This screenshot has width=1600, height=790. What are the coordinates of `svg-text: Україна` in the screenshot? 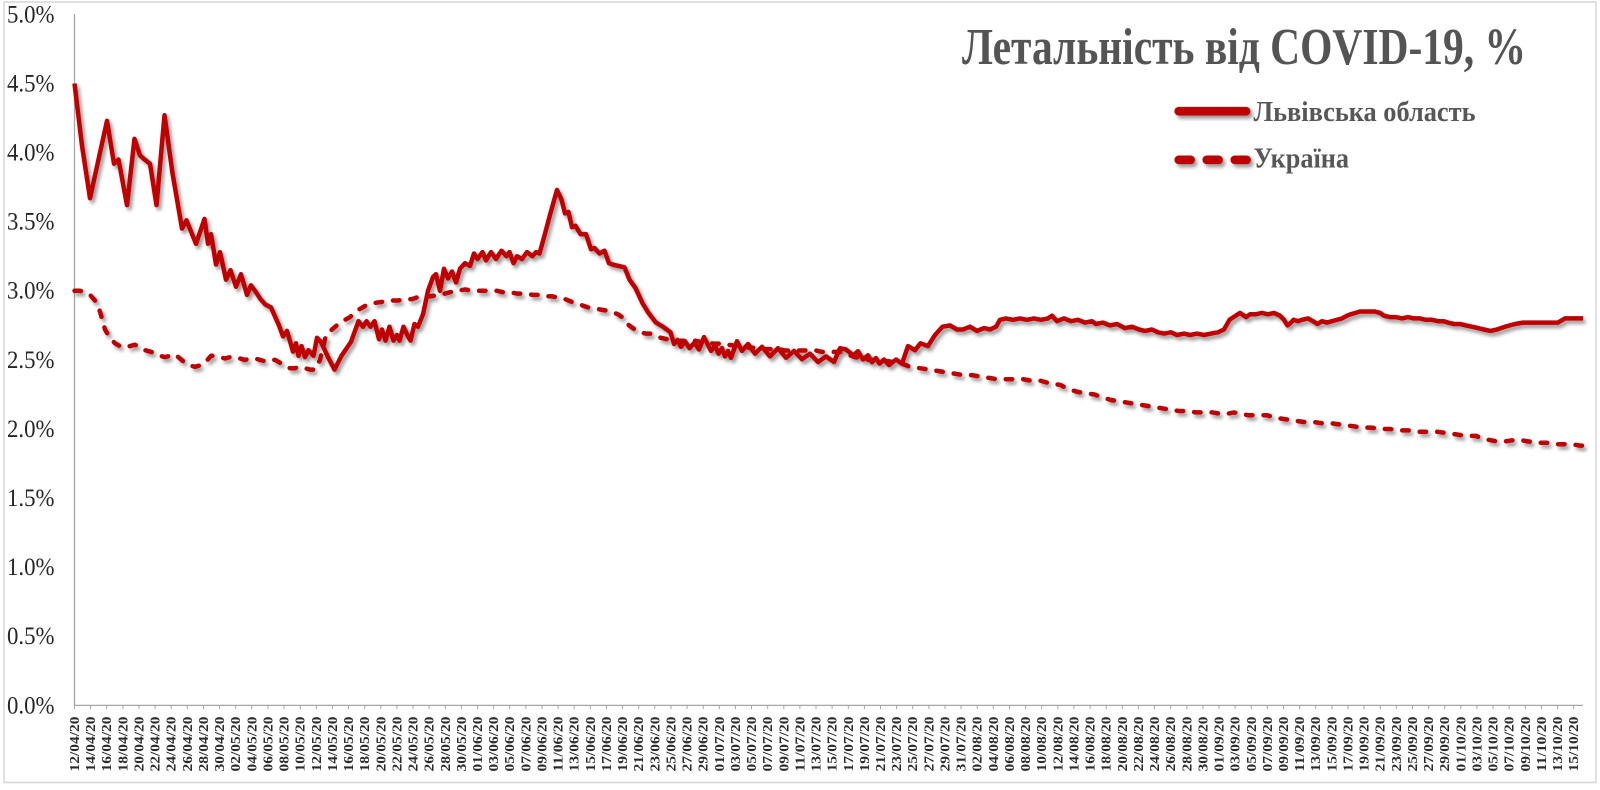 It's located at (1302, 159).